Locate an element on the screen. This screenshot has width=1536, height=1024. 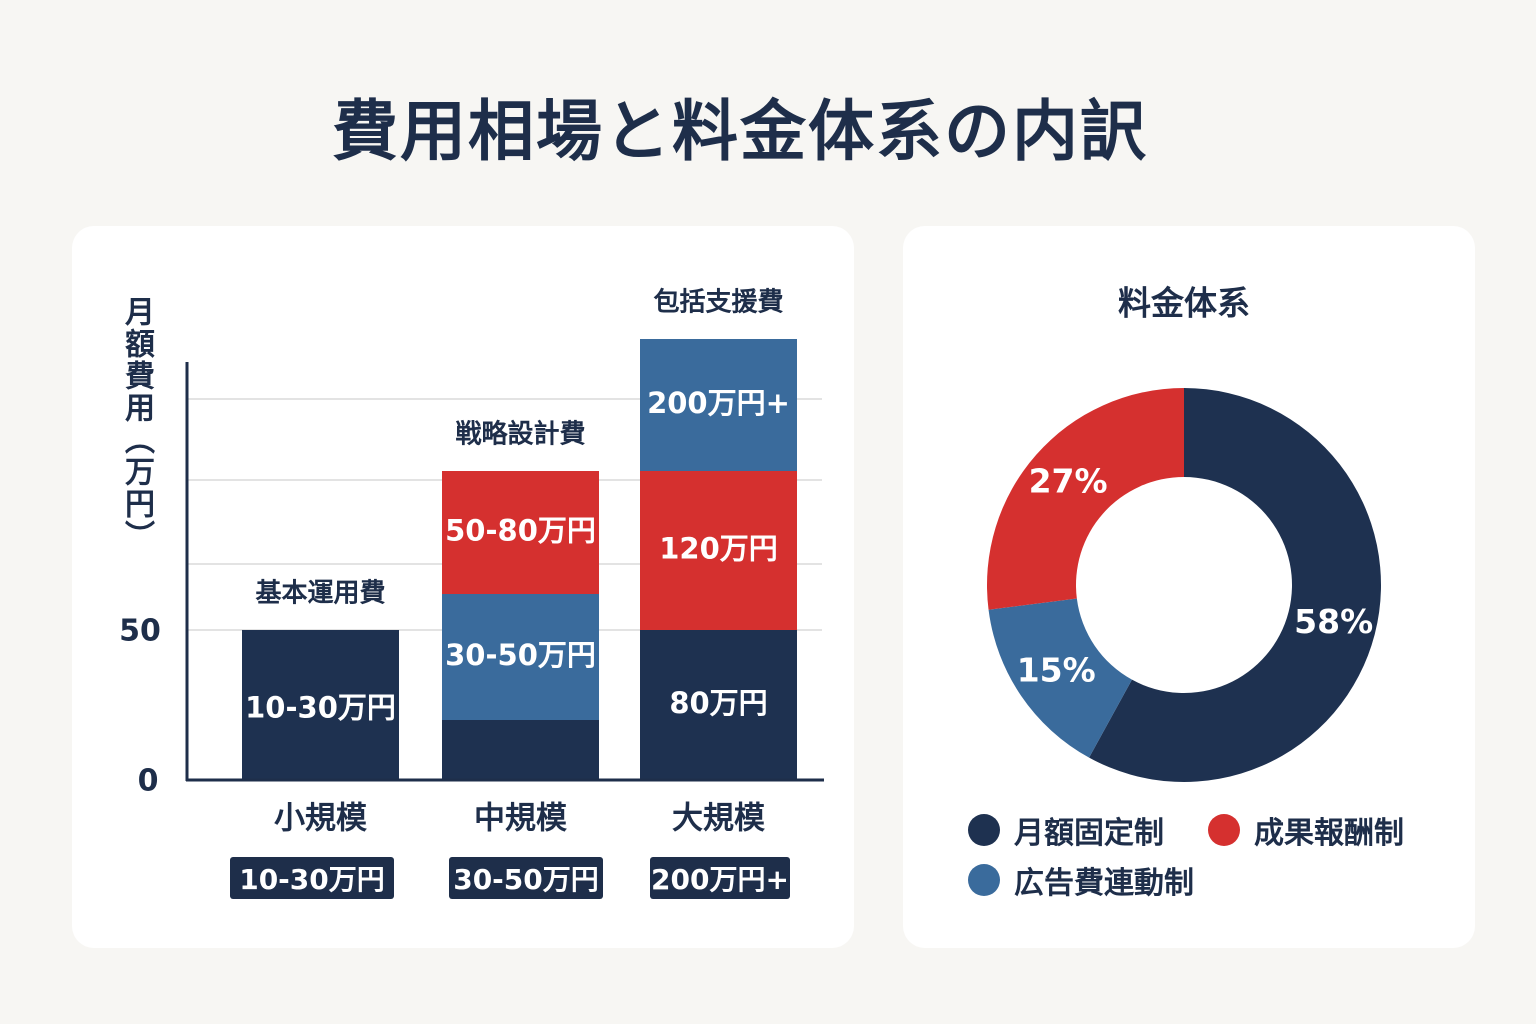
bar-value-label-2-2: 120万円 is located at coordinates (718, 549).